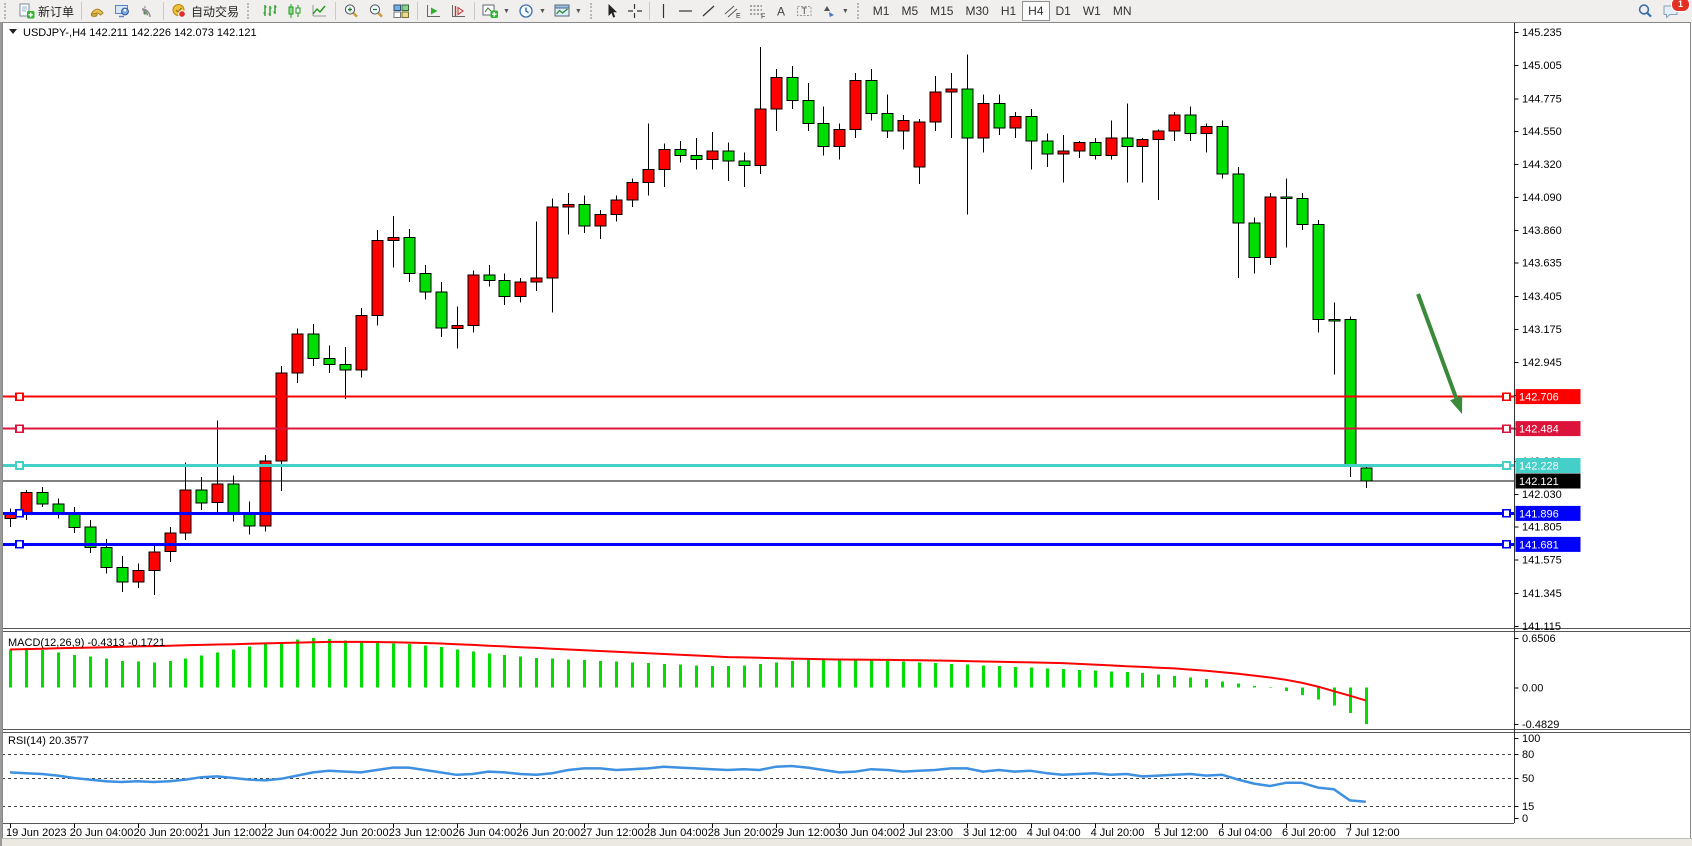 This screenshot has height=846, width=1692. Describe the element at coordinates (1036, 11) in the screenshot. I see `timeframe-h4-button: H4` at that location.